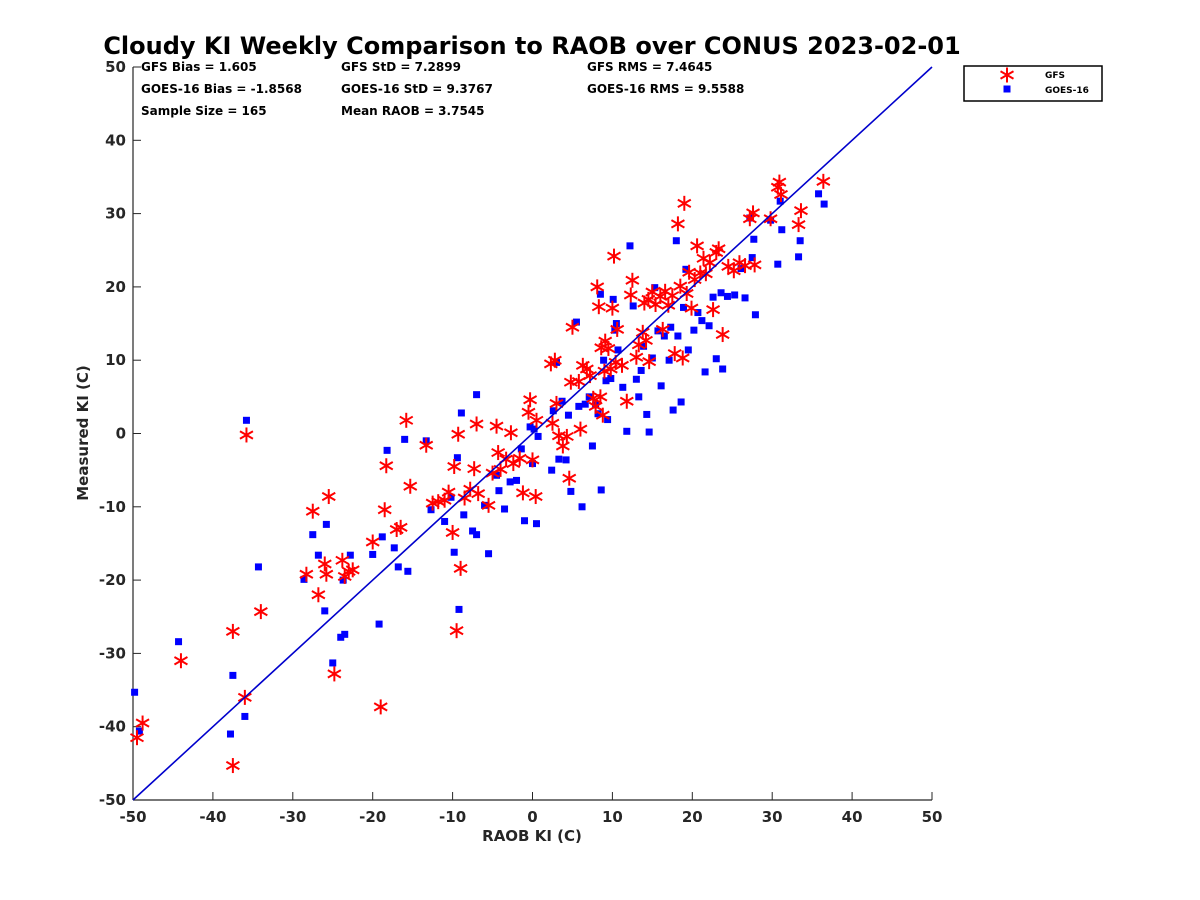 The image size is (1200, 900). Describe the element at coordinates (1007, 75) in the screenshot. I see `legend-gfs-asterisk` at that location.